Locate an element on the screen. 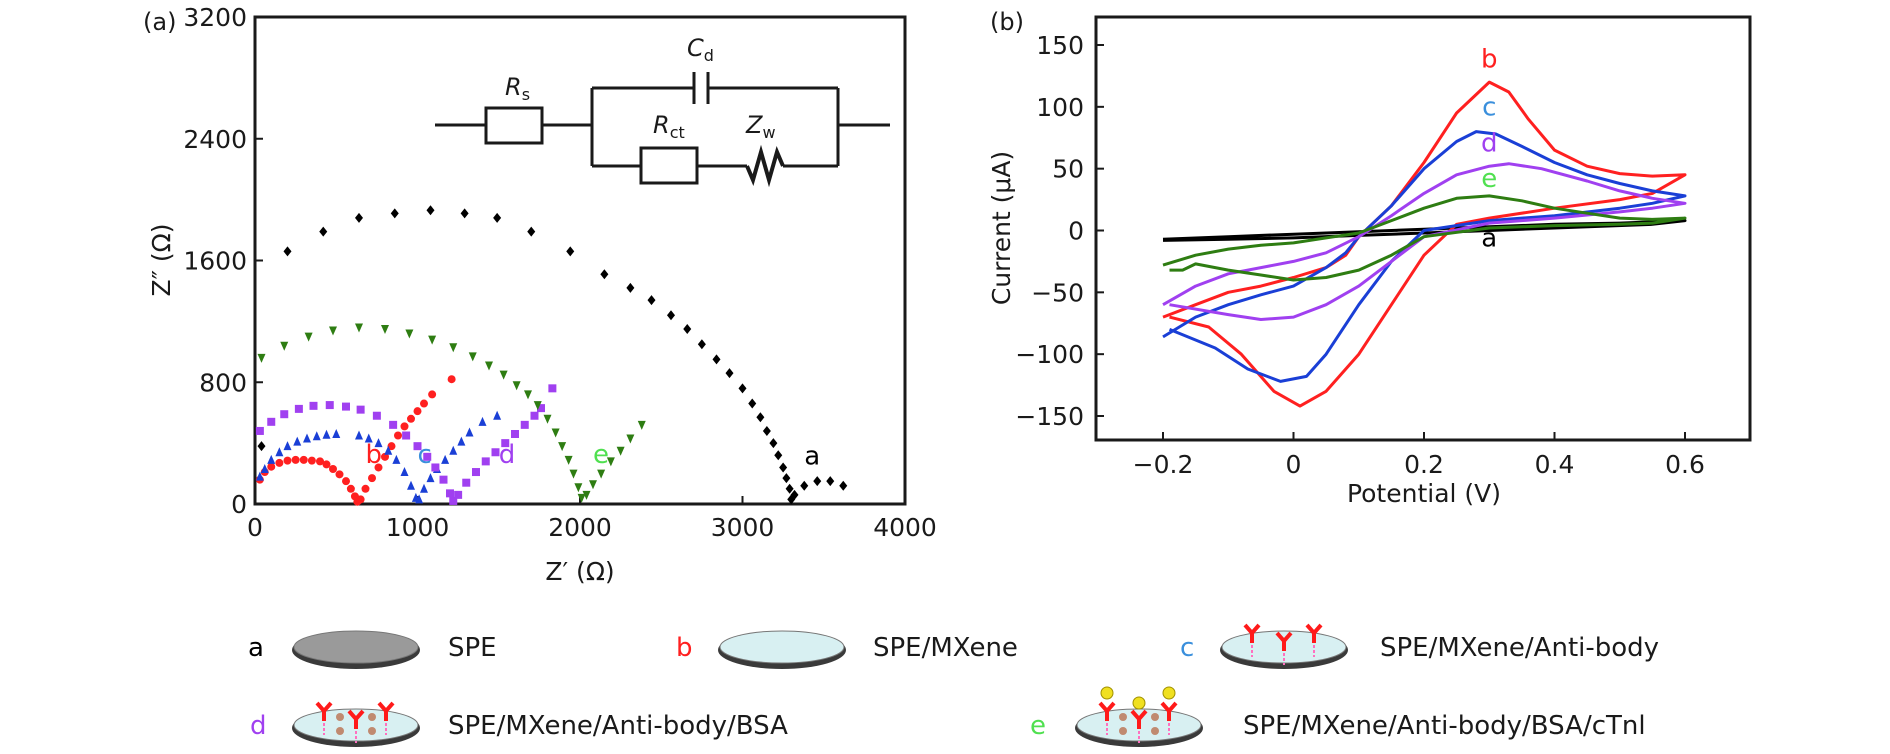 This screenshot has width=1890, height=754. legend-key-d: d is located at coordinates (258, 726).